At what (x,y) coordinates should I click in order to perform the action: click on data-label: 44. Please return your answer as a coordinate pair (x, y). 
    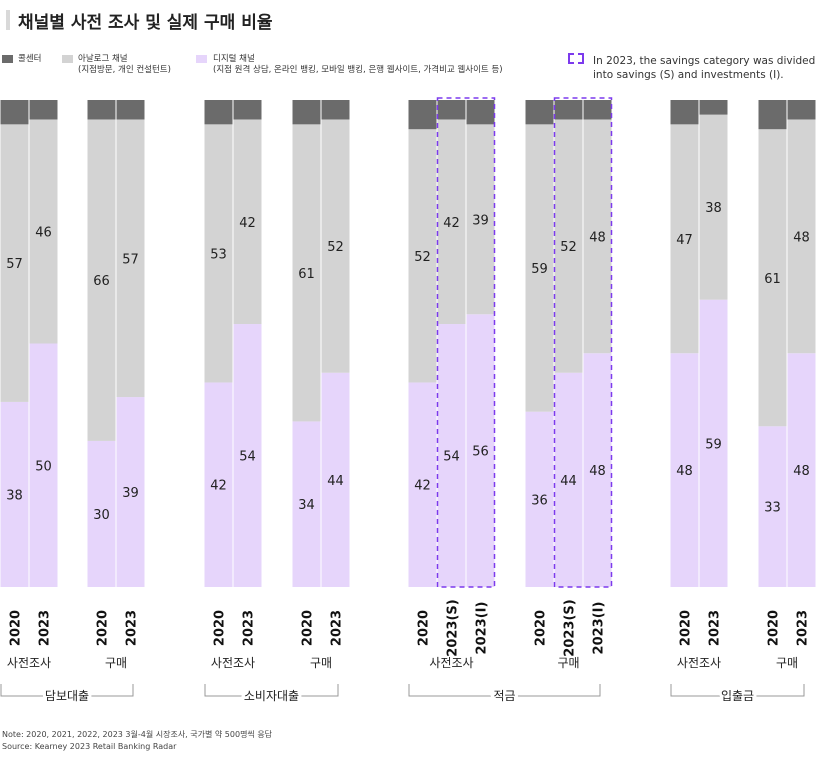
    Looking at the image, I should click on (568, 481).